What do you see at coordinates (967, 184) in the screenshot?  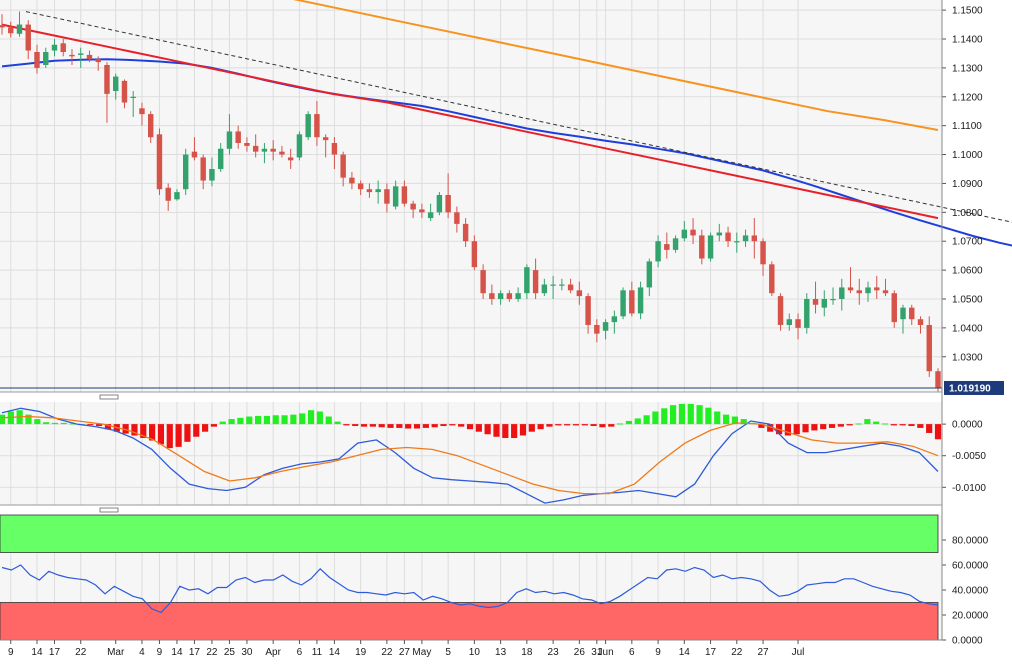 I see `price-tick-label: 1.0900` at bounding box center [967, 184].